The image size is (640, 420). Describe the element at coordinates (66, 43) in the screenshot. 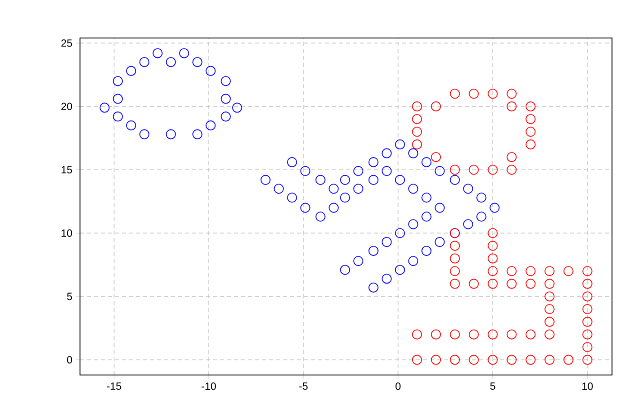

I see `y-tick-label: 25` at that location.